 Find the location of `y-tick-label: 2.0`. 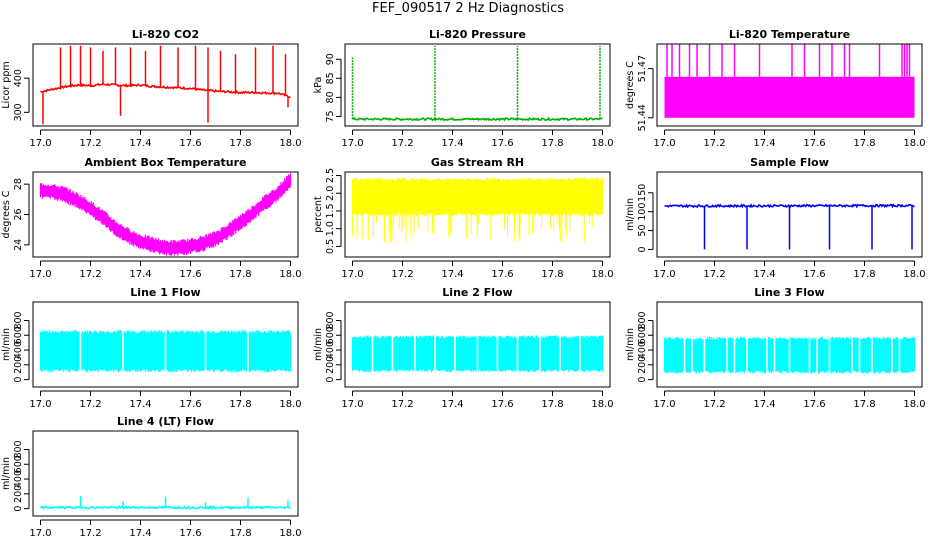

y-tick-label: 2.0 is located at coordinates (330, 193).